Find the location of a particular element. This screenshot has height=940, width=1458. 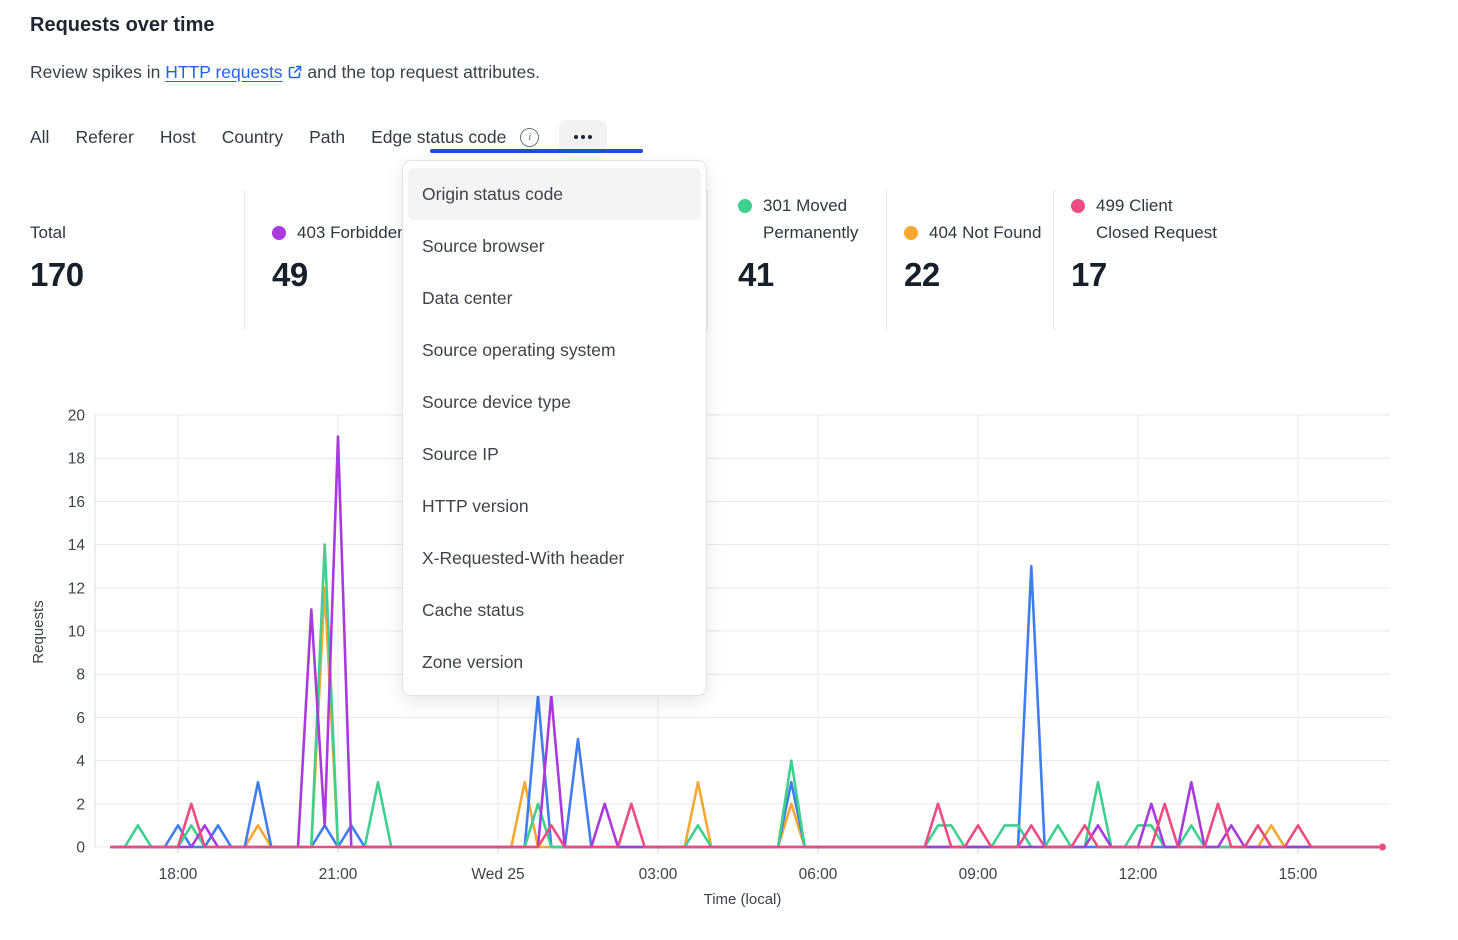

y-tick-label: 8 is located at coordinates (80, 675).